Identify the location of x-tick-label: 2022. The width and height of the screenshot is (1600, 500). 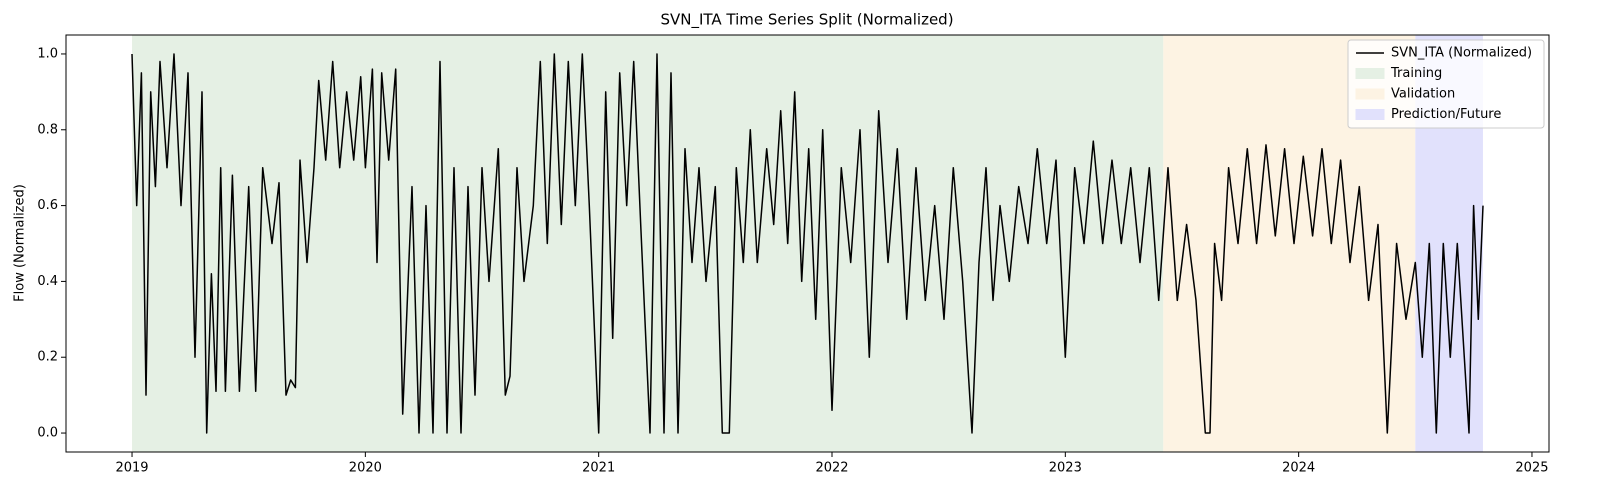
(831, 468).